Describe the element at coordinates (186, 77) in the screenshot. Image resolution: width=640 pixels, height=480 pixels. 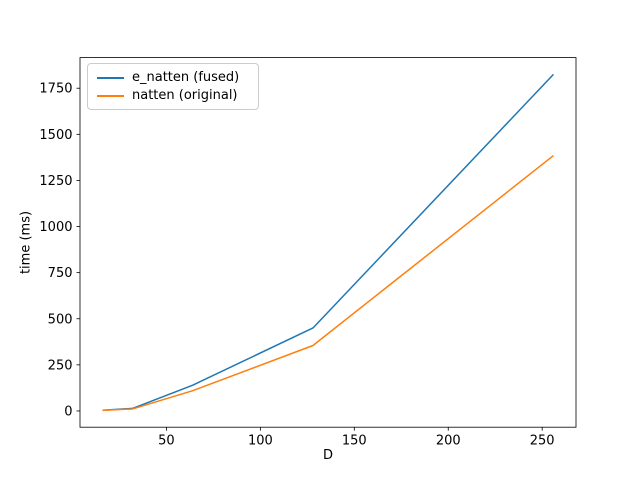
I see `legend-label: e_natten (fused)` at that location.